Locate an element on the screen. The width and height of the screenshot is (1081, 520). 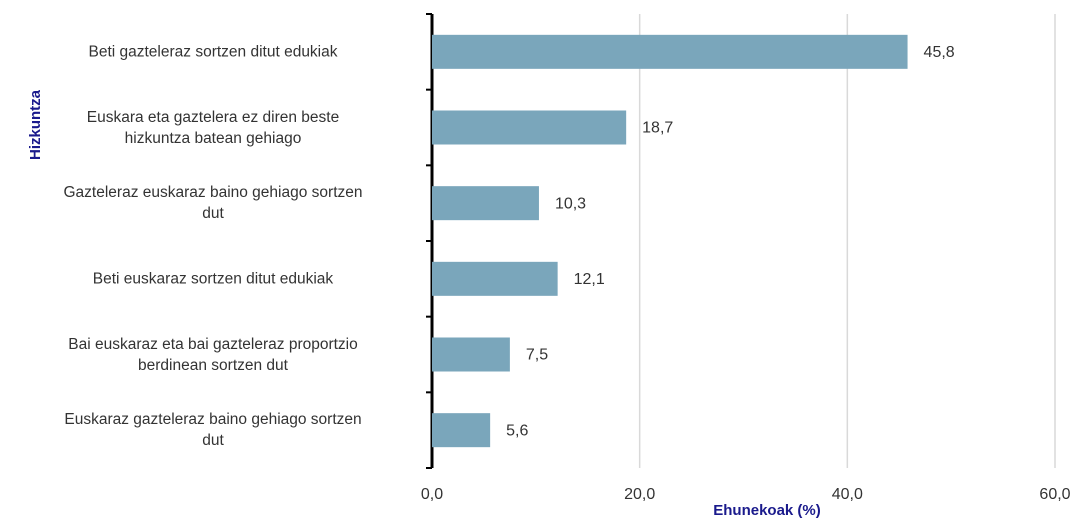
value-label: 18,7 is located at coordinates (657, 128).